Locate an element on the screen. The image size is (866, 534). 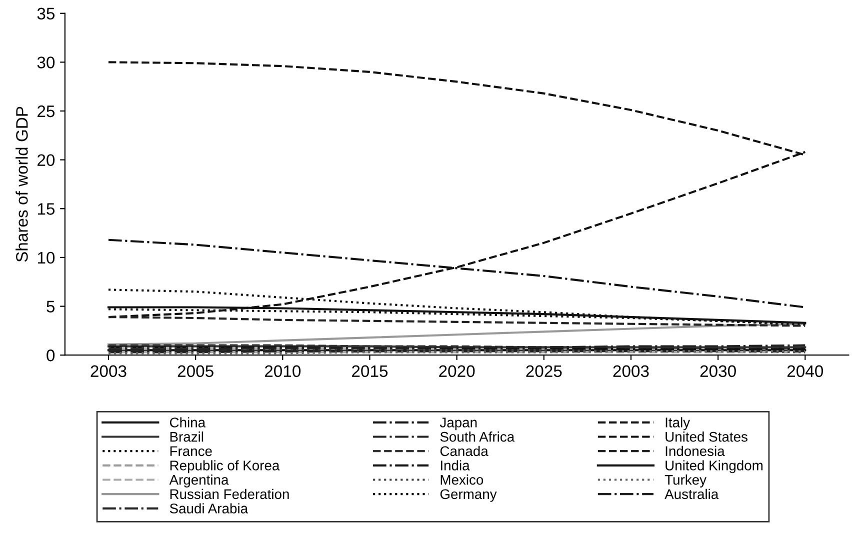
legend-label: Russian Federation is located at coordinates (229, 494).